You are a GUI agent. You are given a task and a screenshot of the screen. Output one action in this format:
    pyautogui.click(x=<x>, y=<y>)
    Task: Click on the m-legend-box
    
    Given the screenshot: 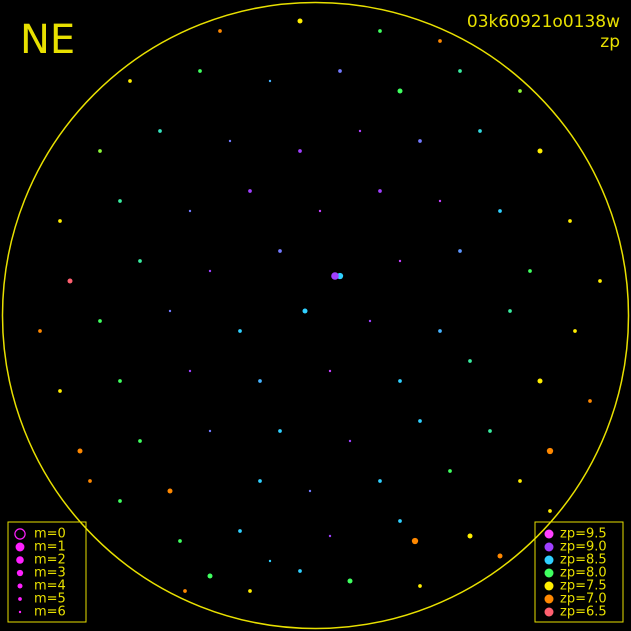 What is the action you would take?
    pyautogui.click(x=47, y=572)
    